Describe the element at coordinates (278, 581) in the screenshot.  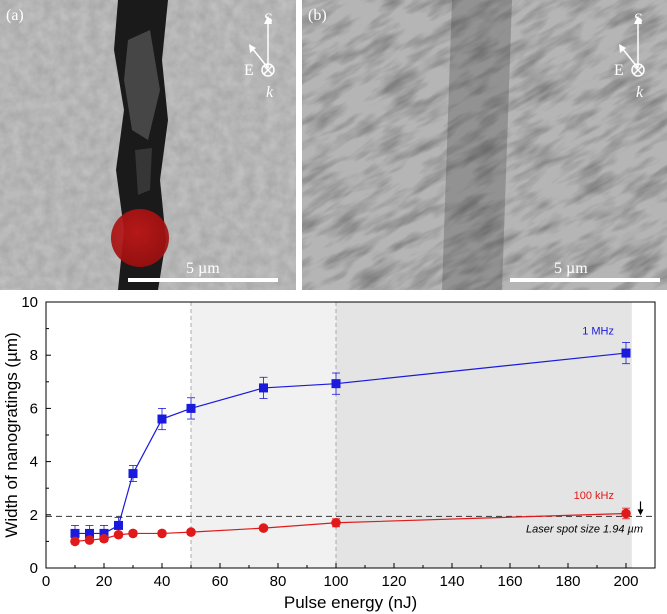
I see `x-tick-label: 80` at that location.